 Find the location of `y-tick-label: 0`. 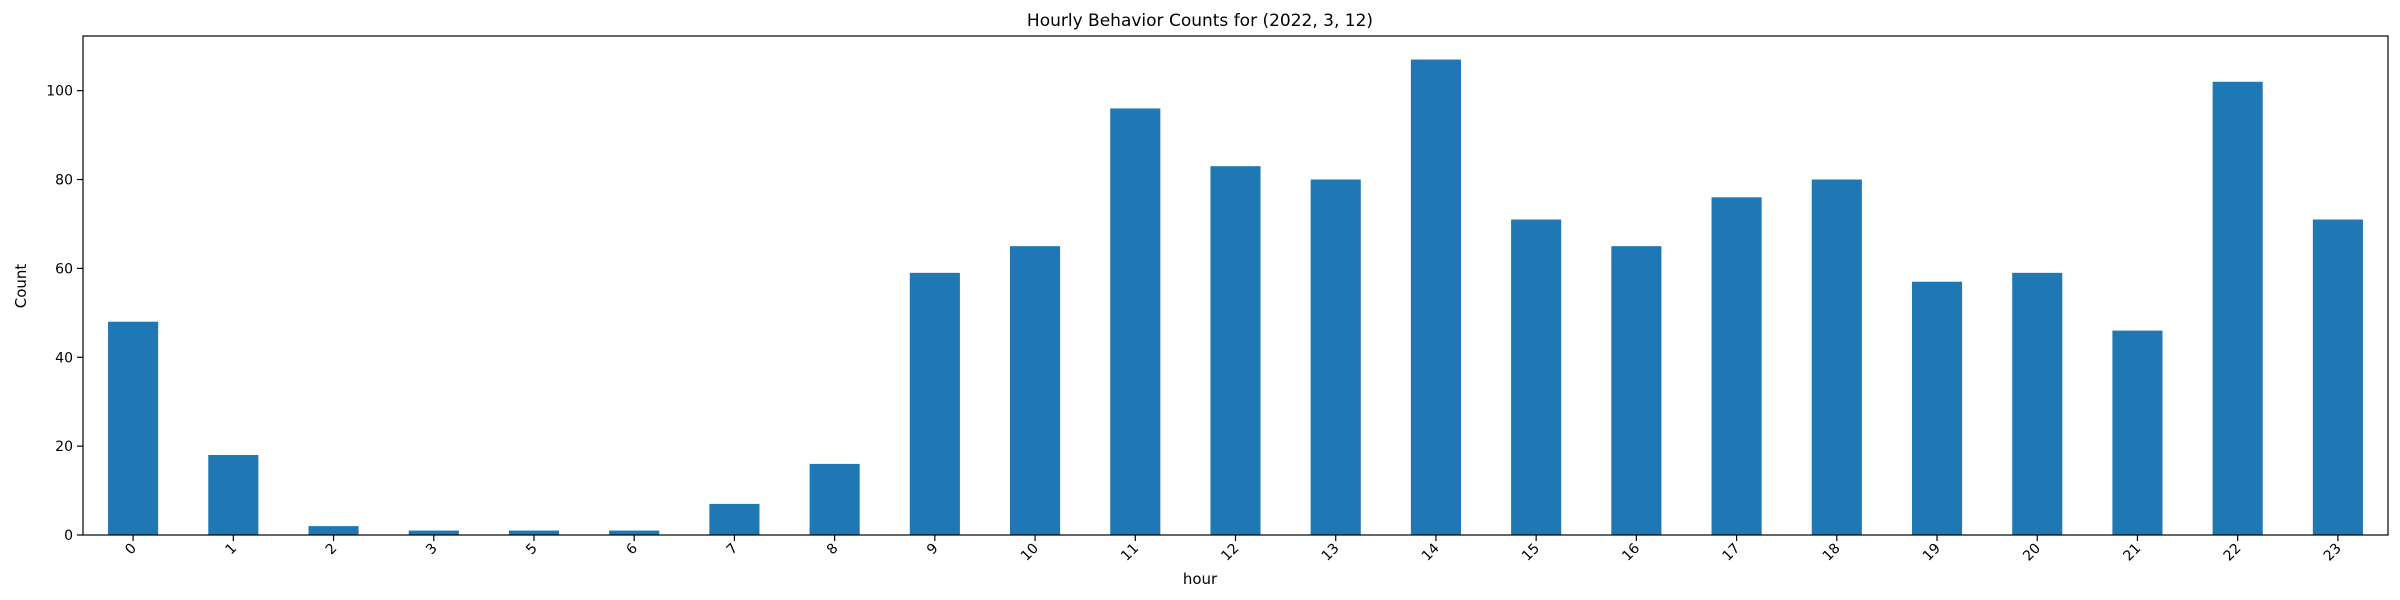

y-tick-label: 0 is located at coordinates (68, 536).